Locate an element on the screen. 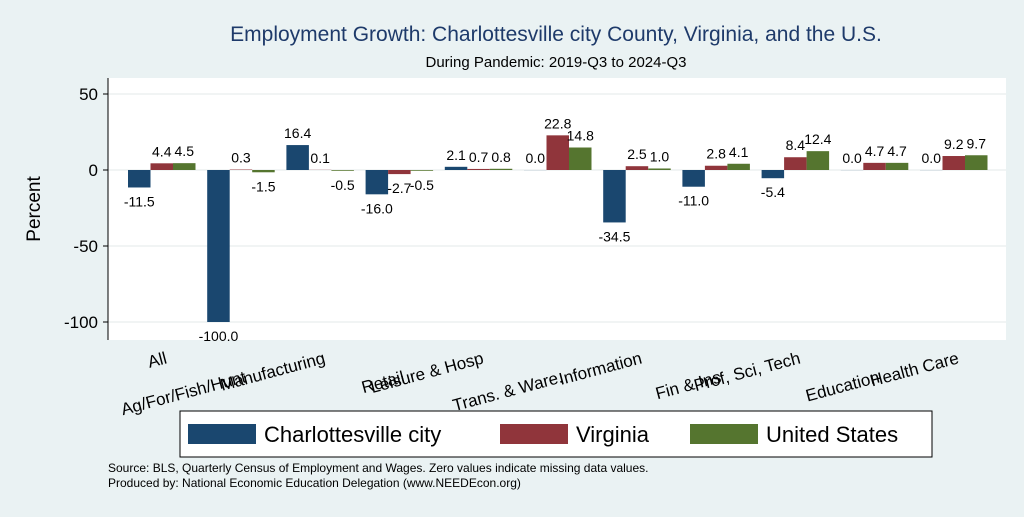 Image resolution: width=1024 pixels, height=517 pixels. data-label: 2.8 is located at coordinates (716, 154).